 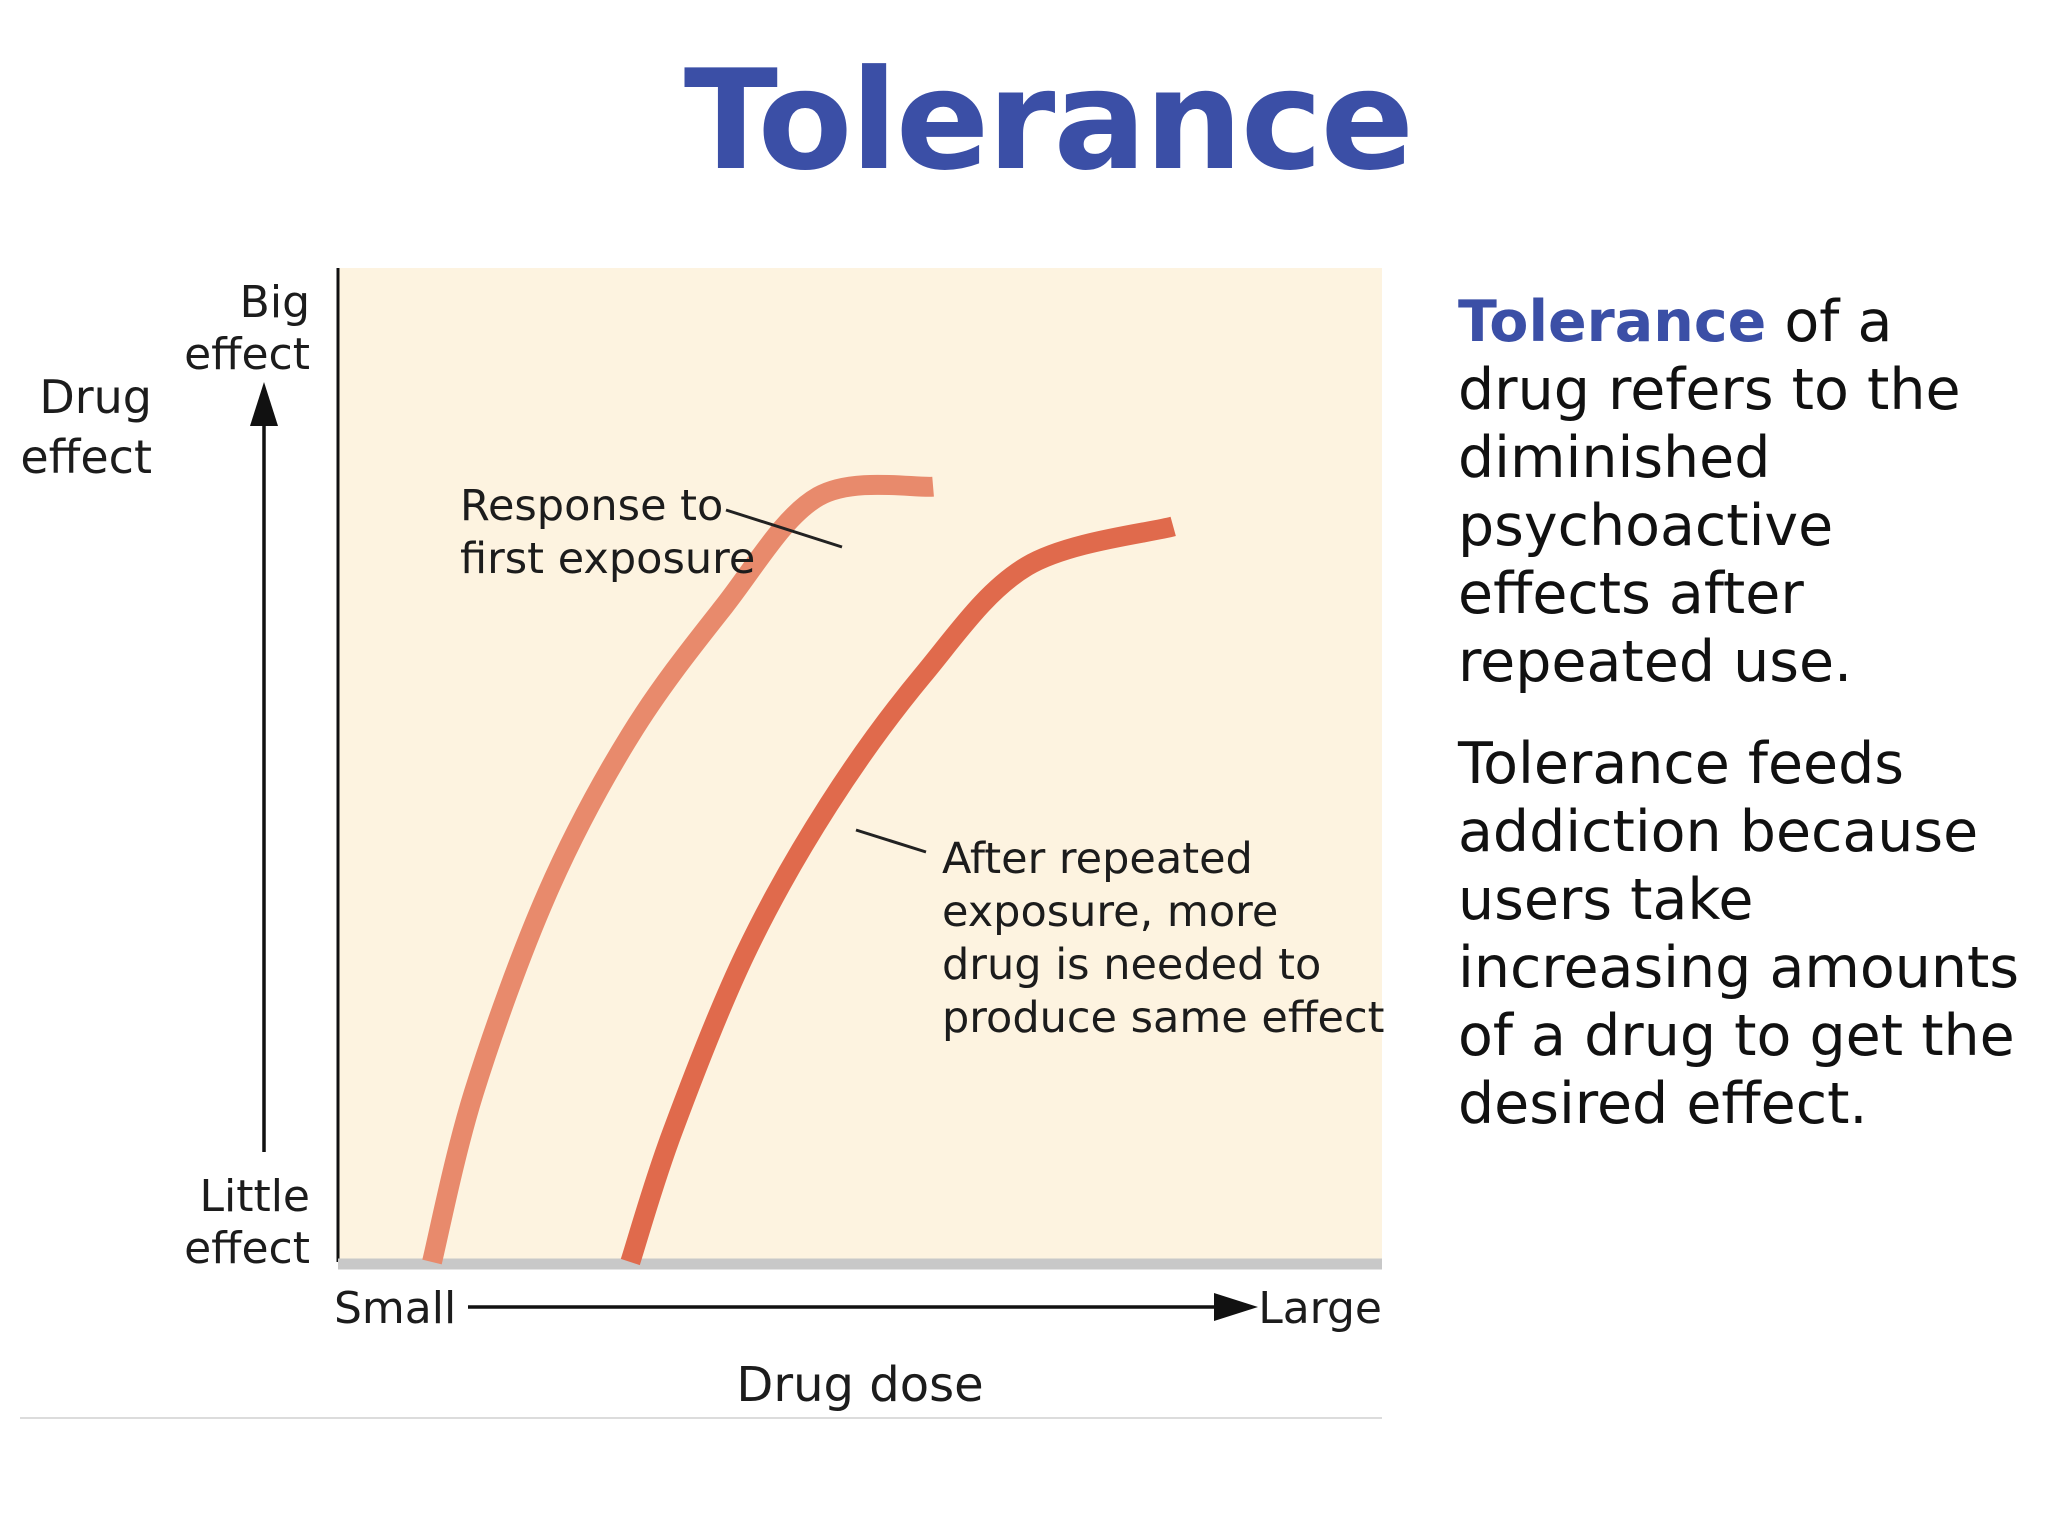 What do you see at coordinates (395, 1308) in the screenshot?
I see `x-left-label: Small` at bounding box center [395, 1308].